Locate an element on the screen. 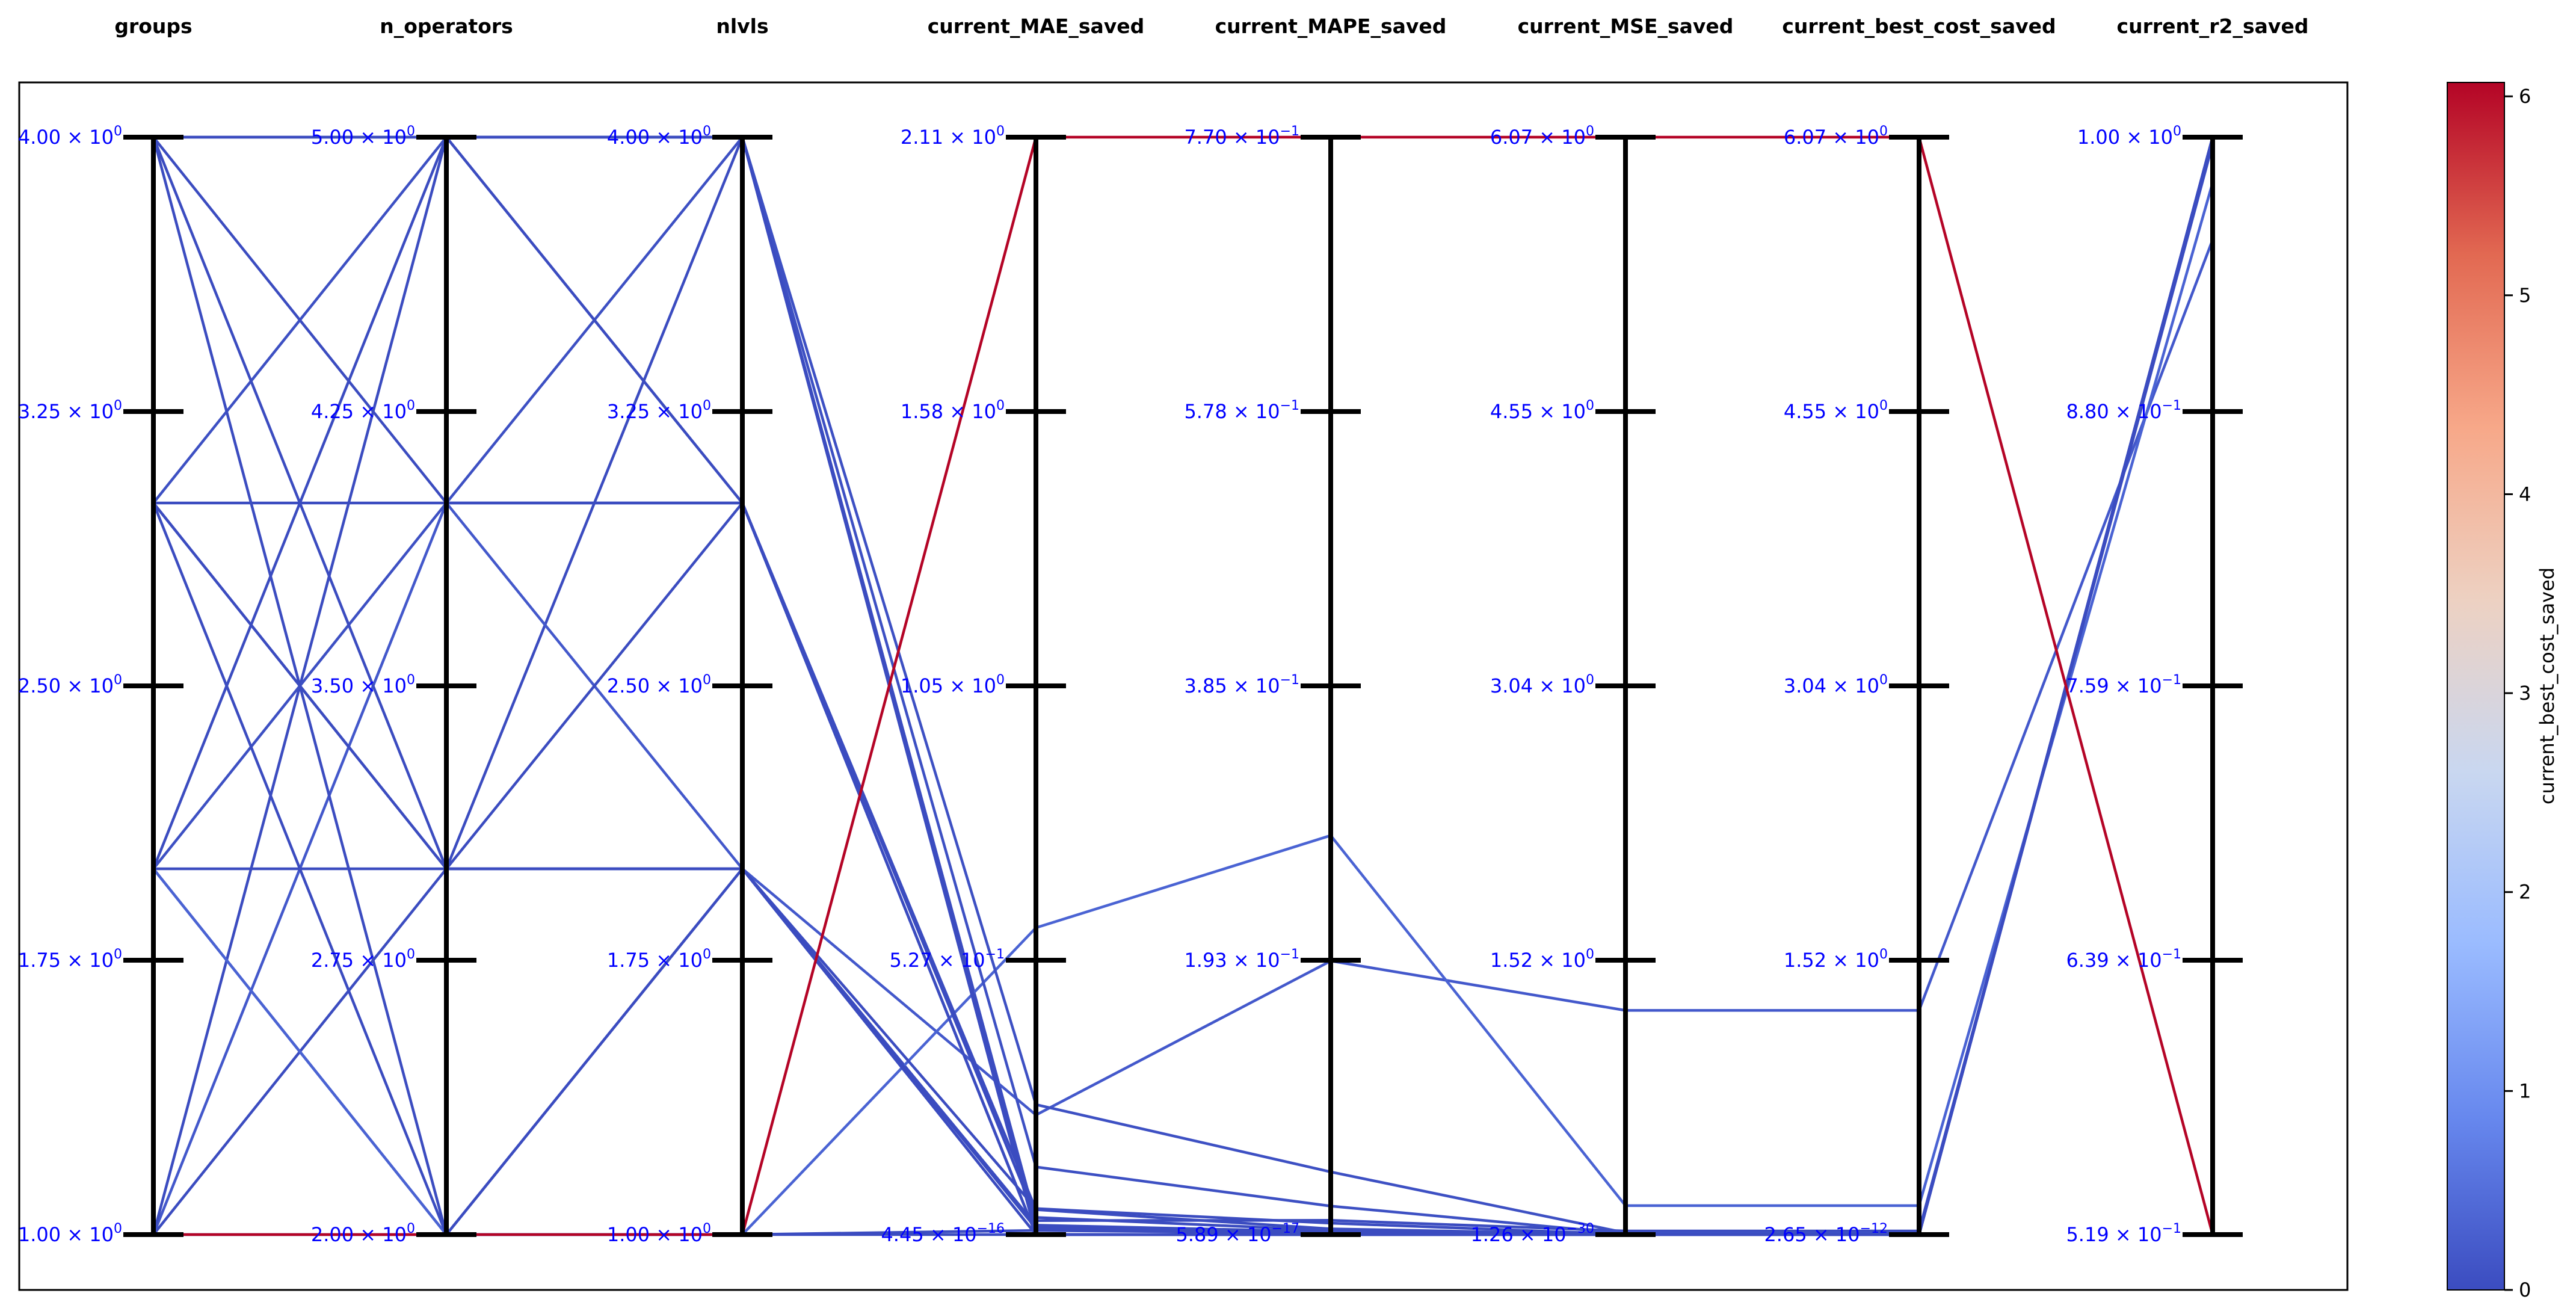  tick-label: 8.80 × 10⁻¹ is located at coordinates (2123, 410).